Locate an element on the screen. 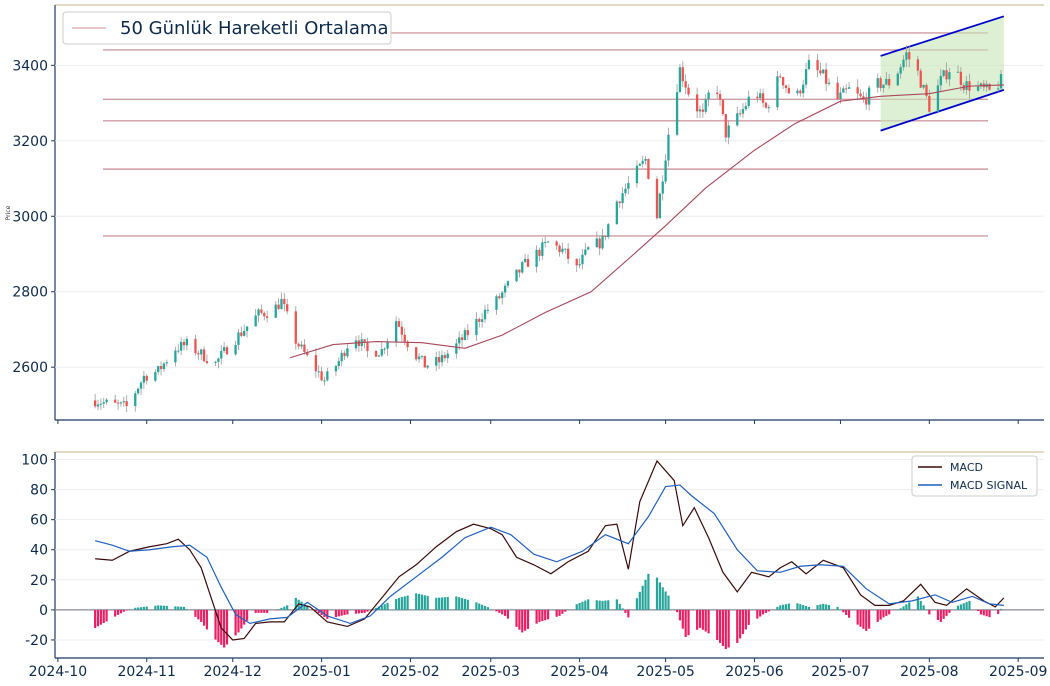 This screenshot has height=686, width=1050. price-channel-upper-line is located at coordinates (942, 36).